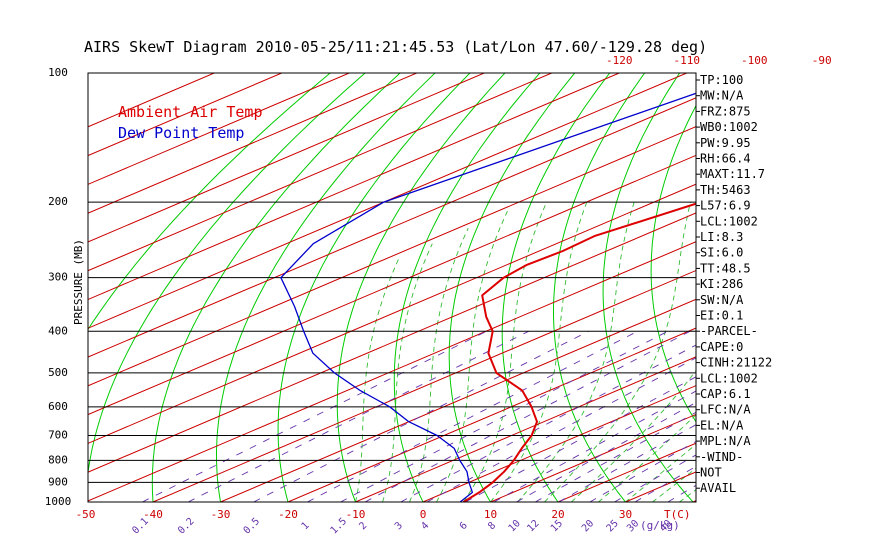  What do you see at coordinates (725, 159) in the screenshot?
I see `stability-index-item: RH:66.4` at bounding box center [725, 159].